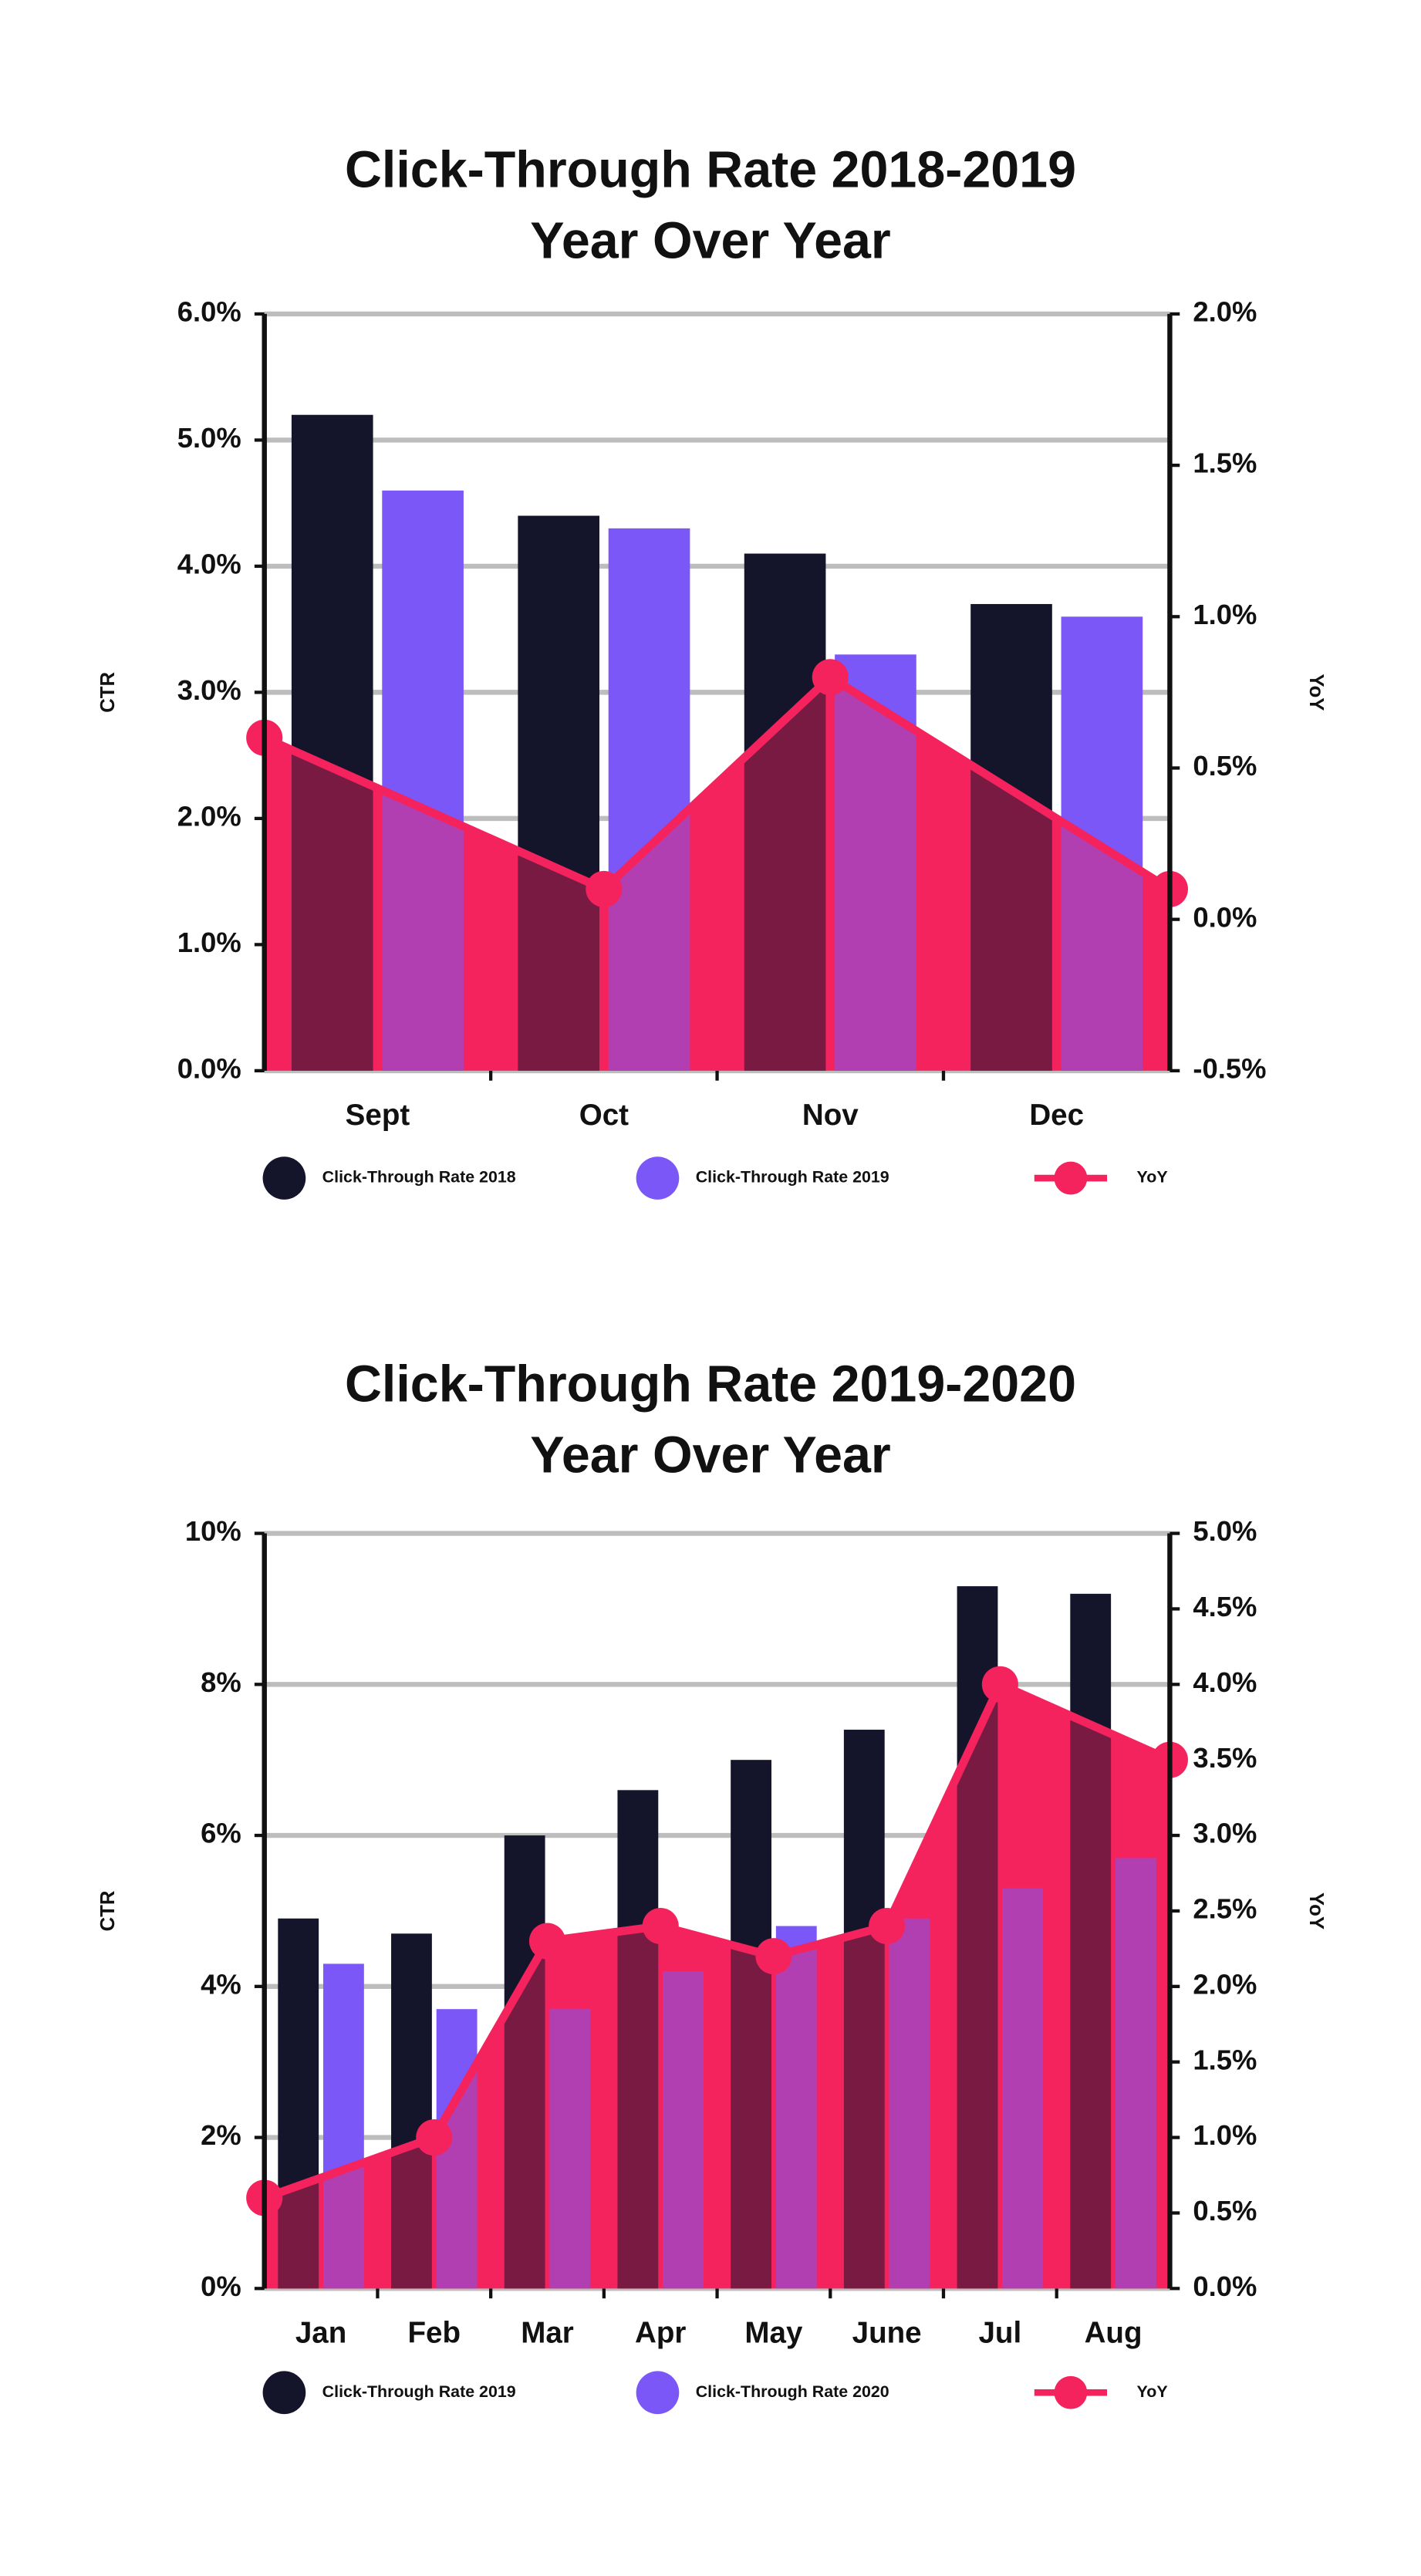 The height and width of the screenshot is (2576, 1421). What do you see at coordinates (999, 2333) in the screenshot?
I see `x-tick-label: Jul` at bounding box center [999, 2333].